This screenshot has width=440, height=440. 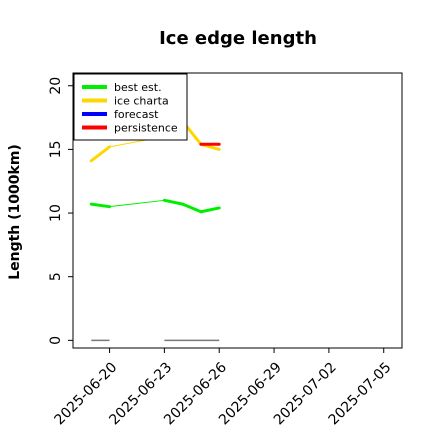 I want to click on y-axis: 0 5 10 15 20, so click(x=60, y=211).